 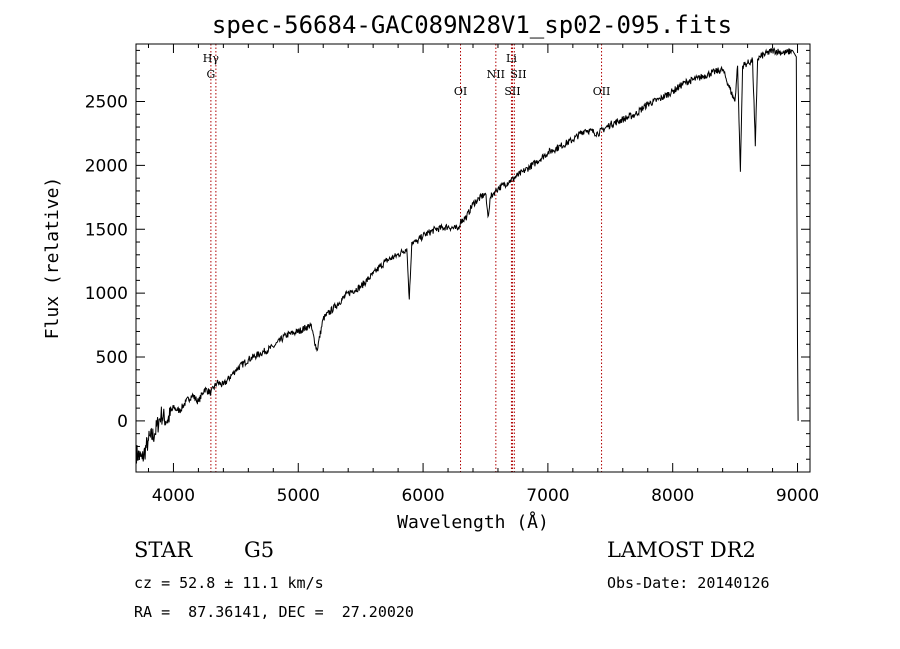 What do you see at coordinates (797, 496) in the screenshot?
I see `x-tick-label: 9000` at bounding box center [797, 496].